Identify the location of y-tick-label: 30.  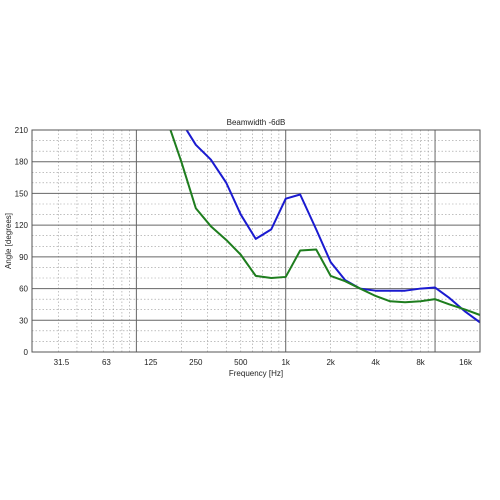
(23, 320).